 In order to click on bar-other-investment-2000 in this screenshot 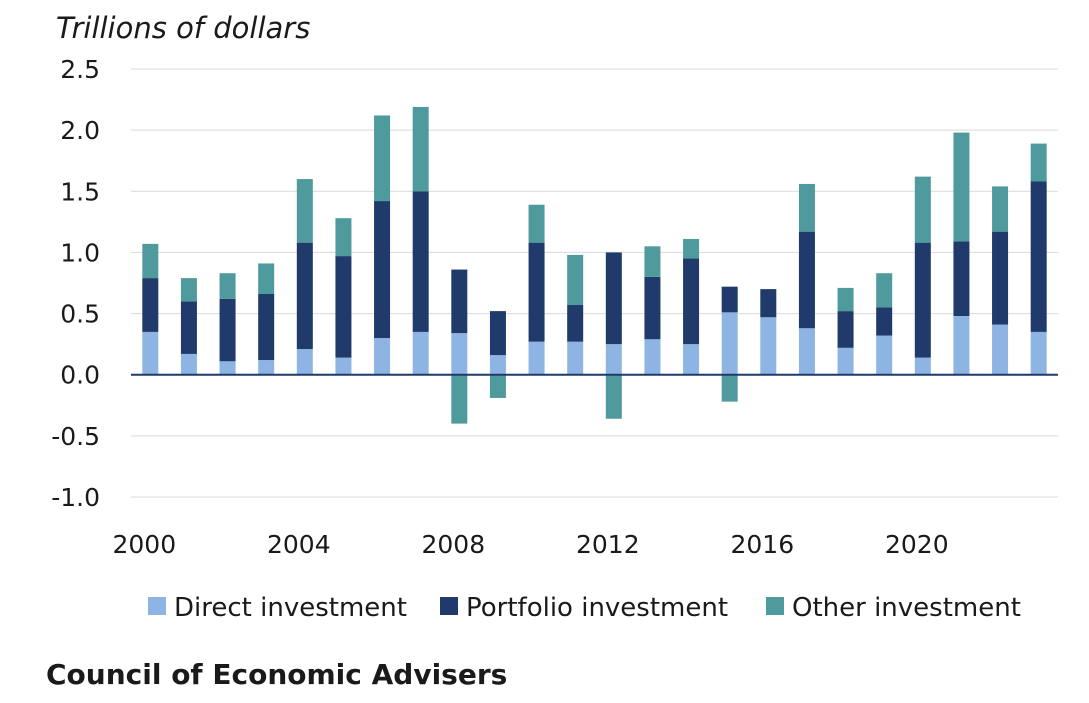, I will do `click(150, 261)`.